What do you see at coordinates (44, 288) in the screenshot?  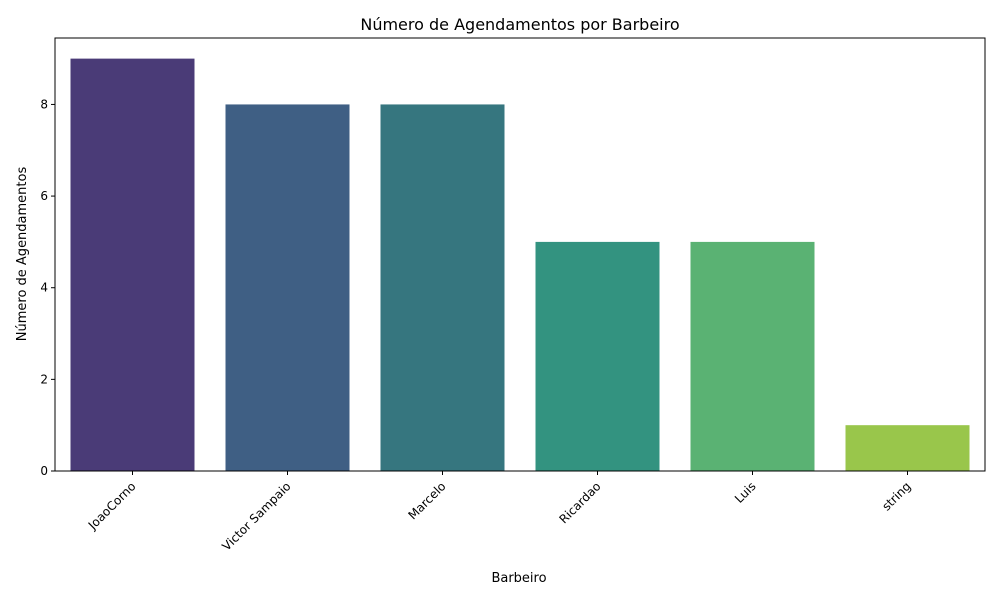 I see `y-tick-label: 4` at bounding box center [44, 288].